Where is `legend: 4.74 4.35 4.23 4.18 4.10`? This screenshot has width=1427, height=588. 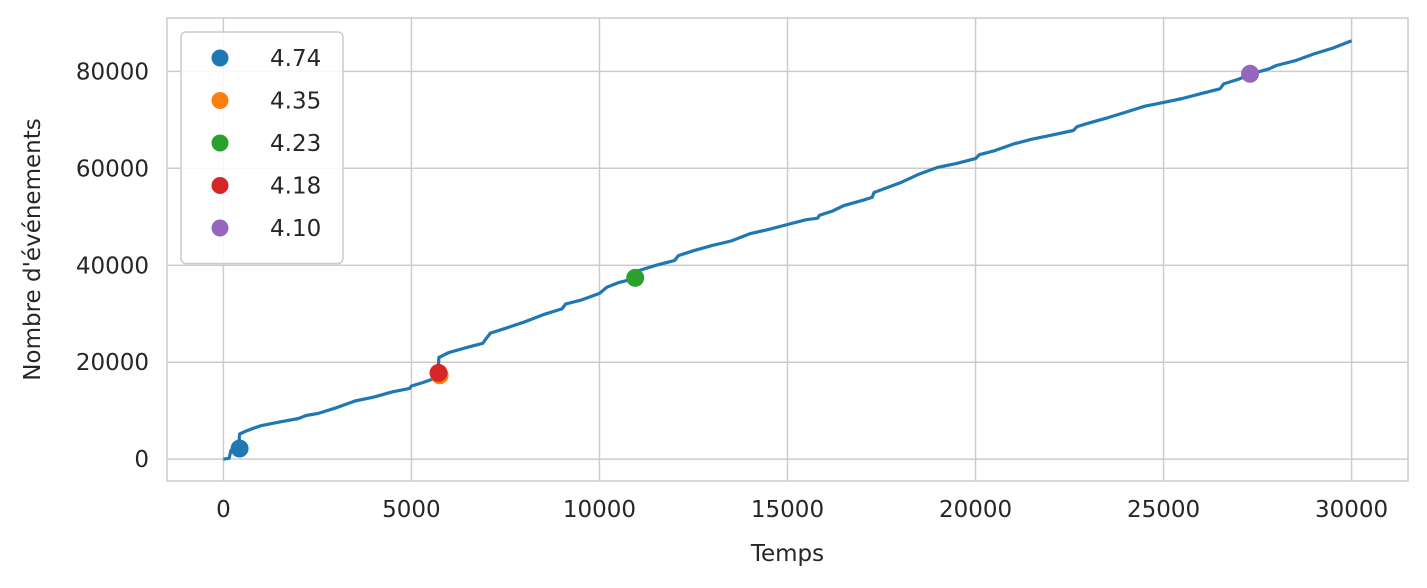
legend: 4.74 4.35 4.23 4.18 4.10 is located at coordinates (262, 148).